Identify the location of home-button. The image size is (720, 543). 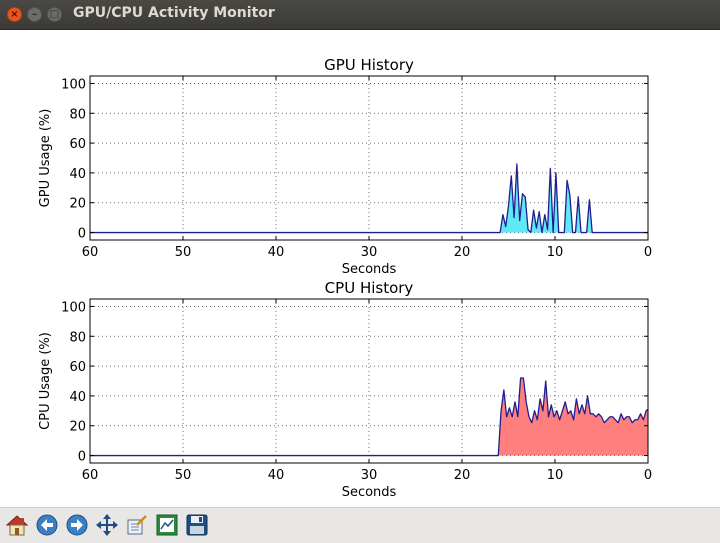
(17, 525).